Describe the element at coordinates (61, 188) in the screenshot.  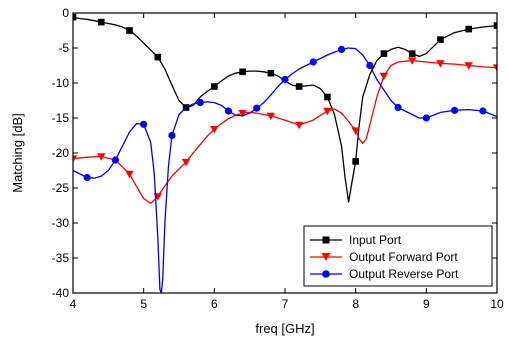
I see `y-tick-label: -25` at that location.